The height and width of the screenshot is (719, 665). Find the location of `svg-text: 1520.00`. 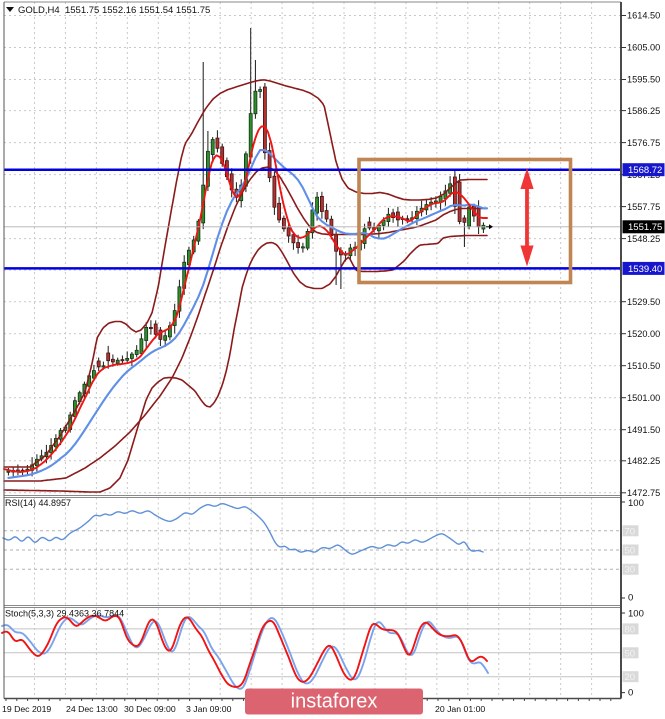

svg-text: 1520.00 is located at coordinates (643, 334).